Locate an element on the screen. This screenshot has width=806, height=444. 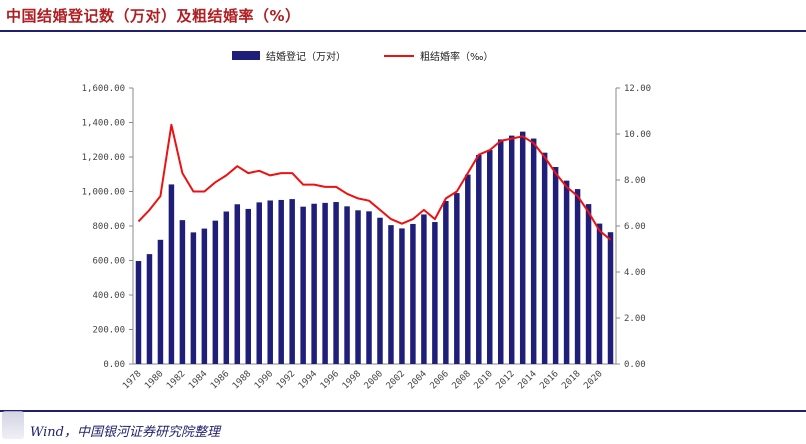
footer-divider is located at coordinates (403, 411).